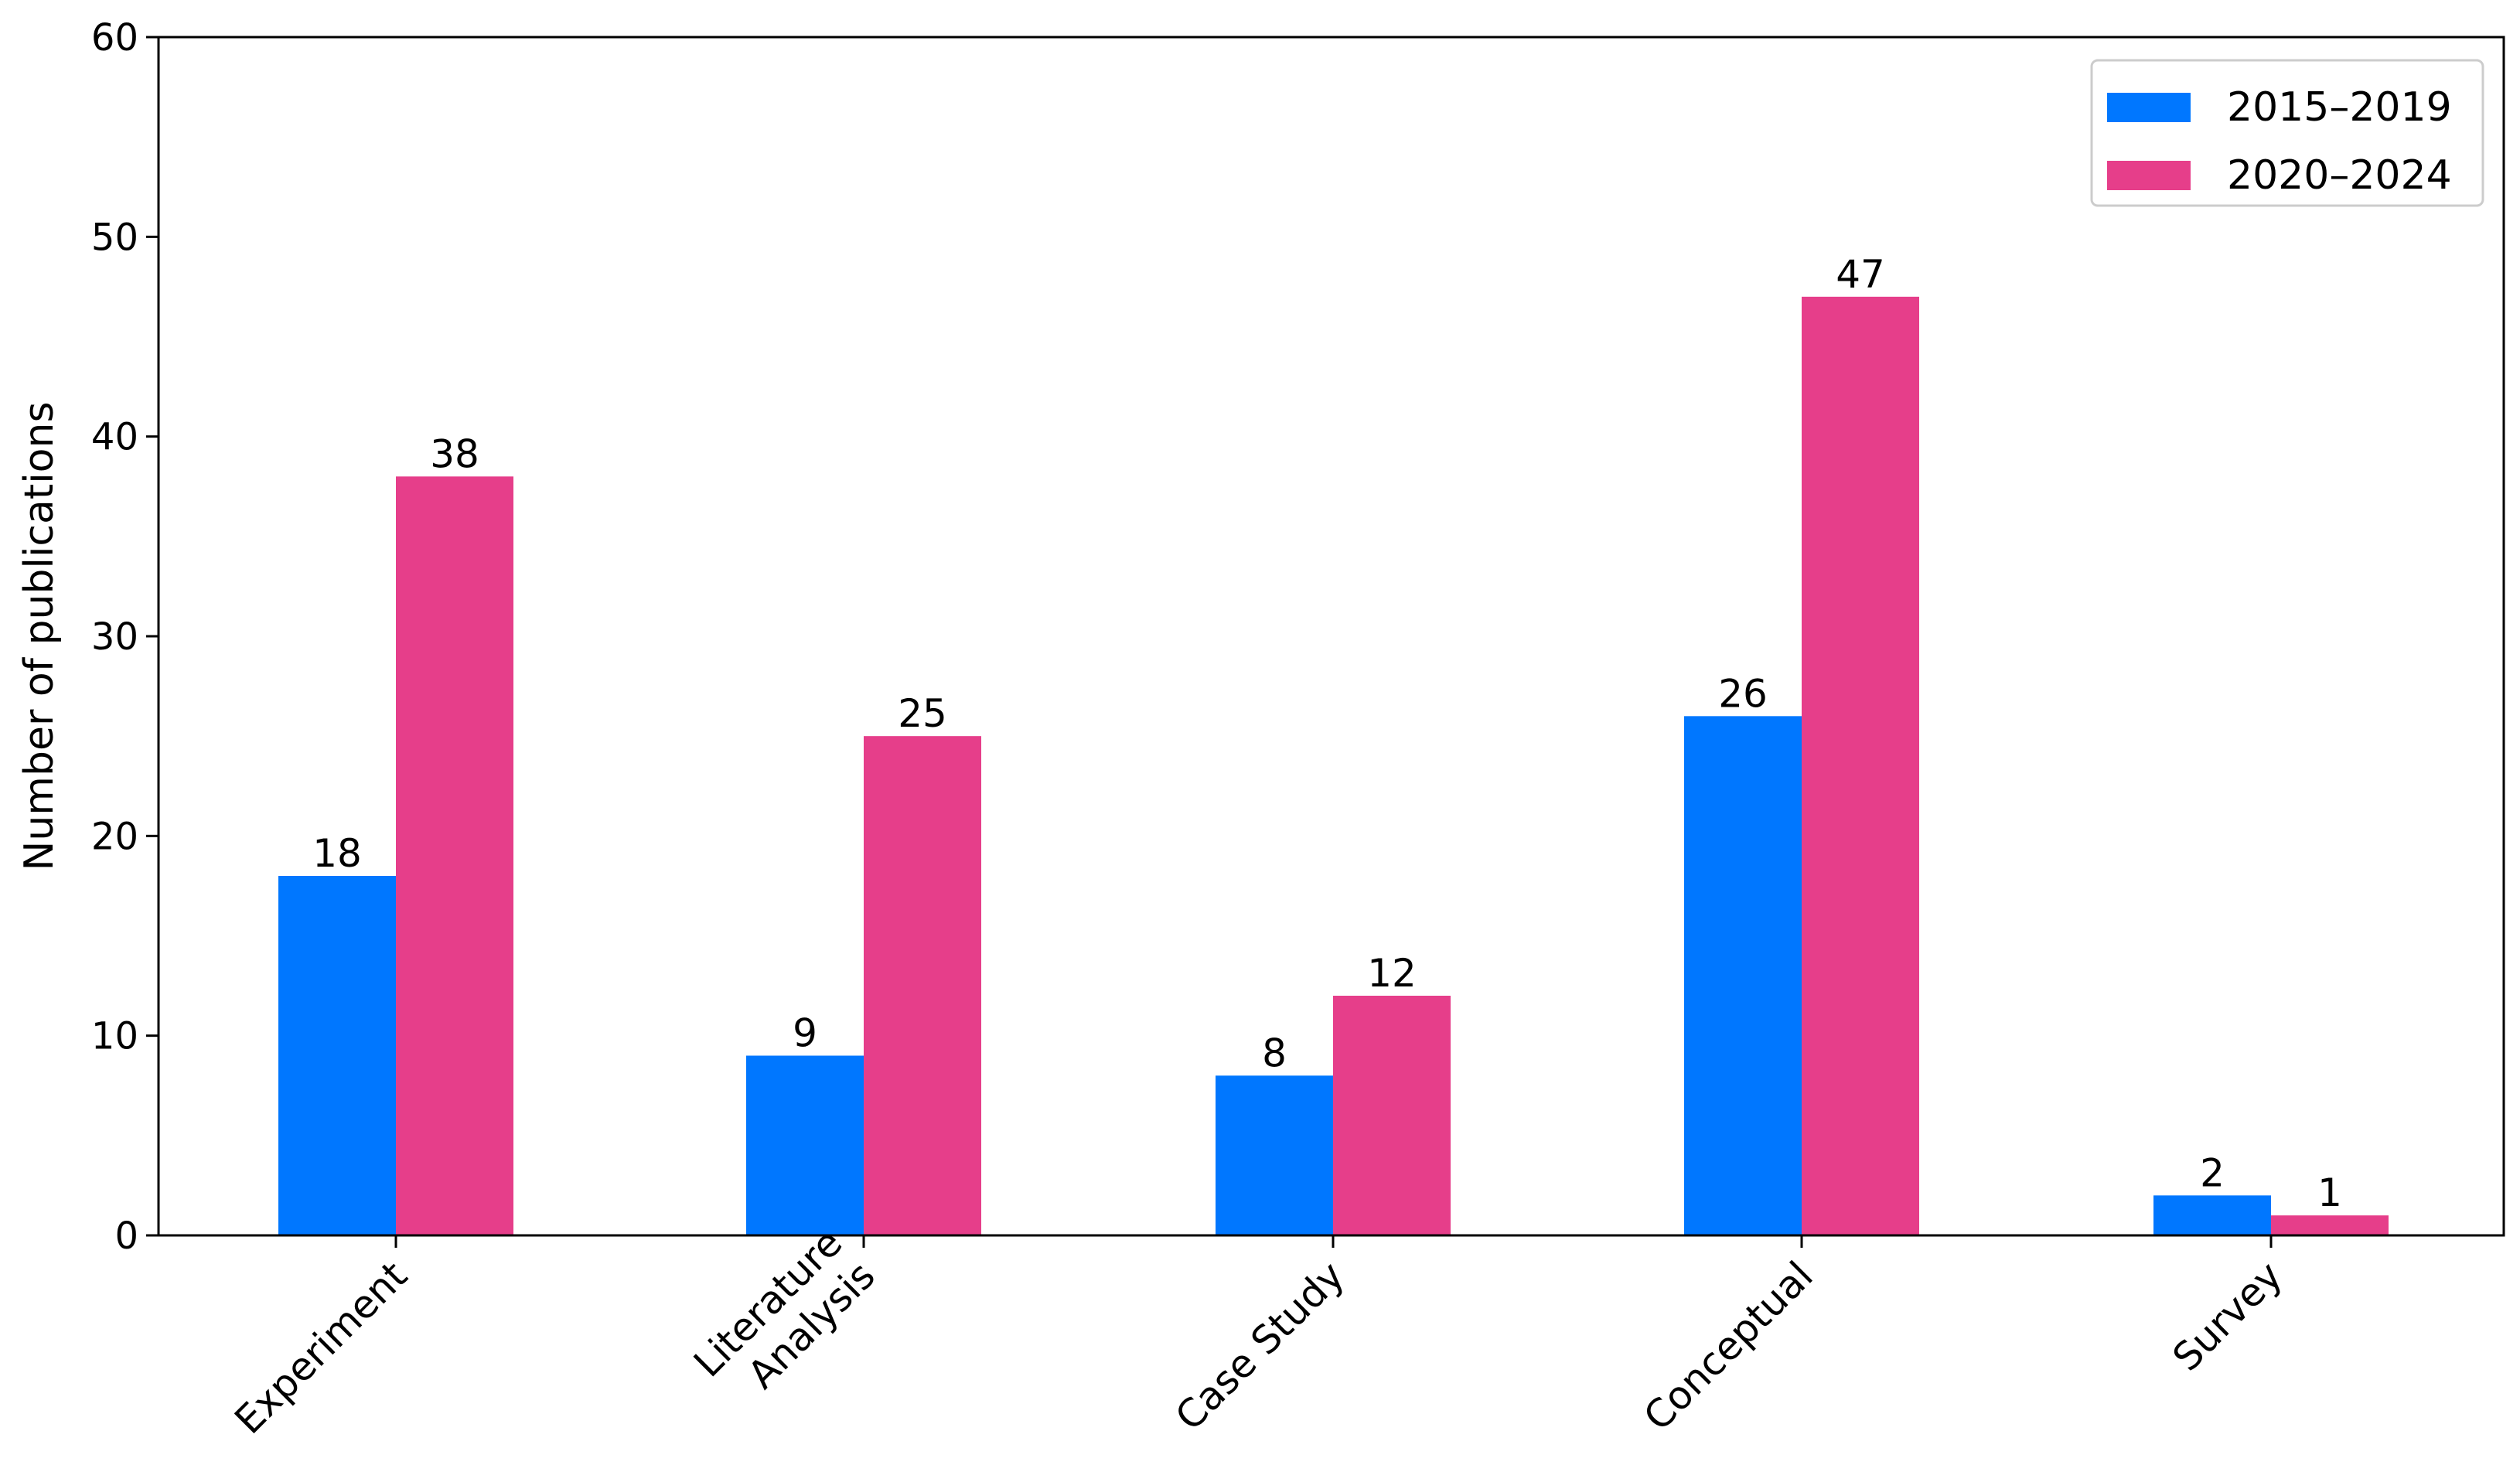 The image size is (2520, 1482). Describe the element at coordinates (805, 1033) in the screenshot. I see `data-label: 9` at that location.